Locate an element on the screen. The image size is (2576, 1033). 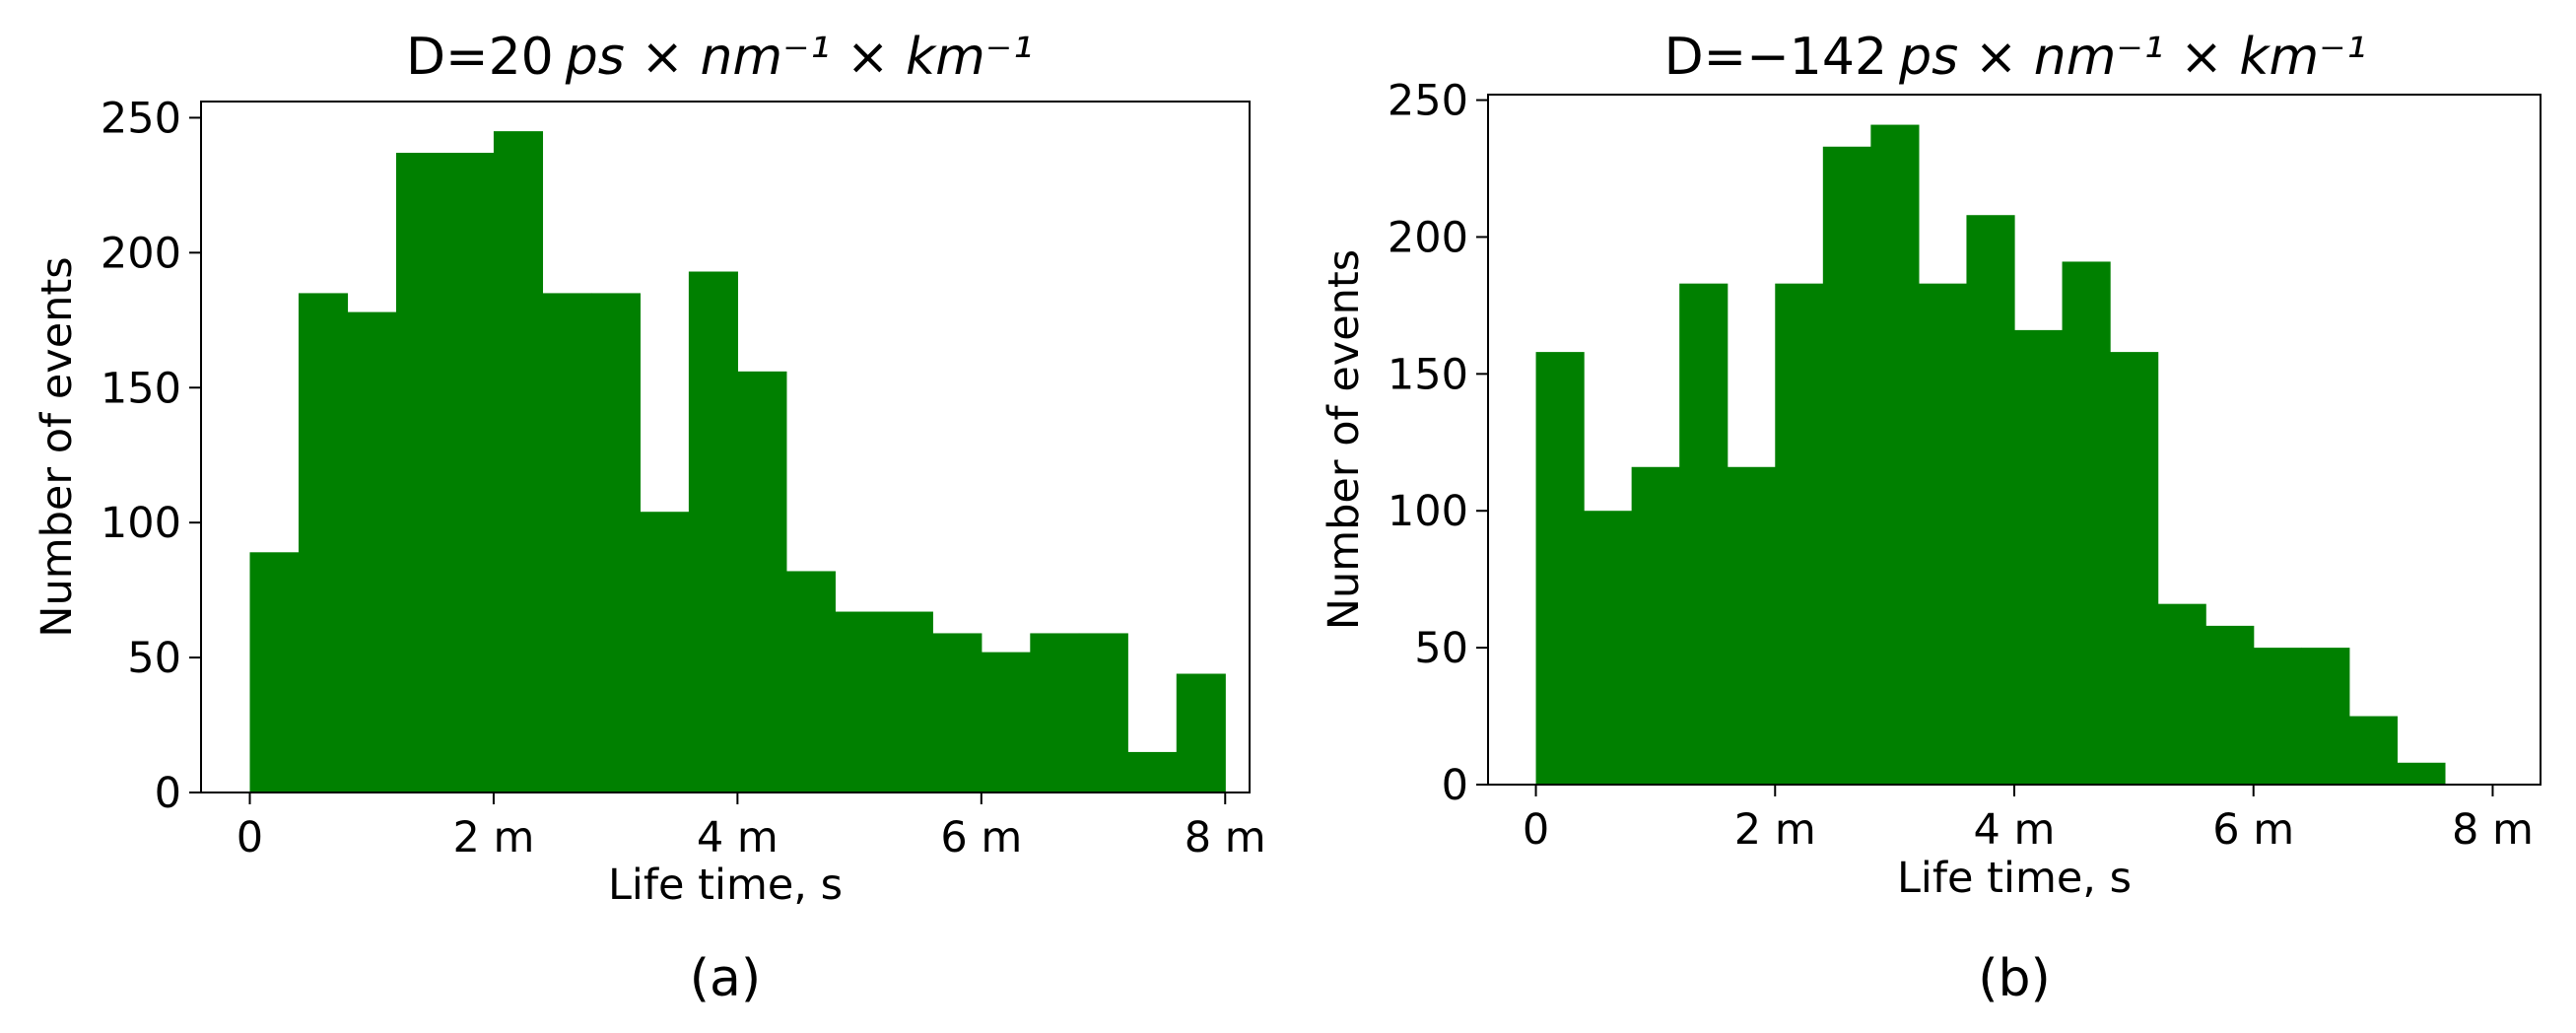
chart-title: D=−142 ps × nm⁻¹ × km⁻¹ is located at coordinates (2016, 57).